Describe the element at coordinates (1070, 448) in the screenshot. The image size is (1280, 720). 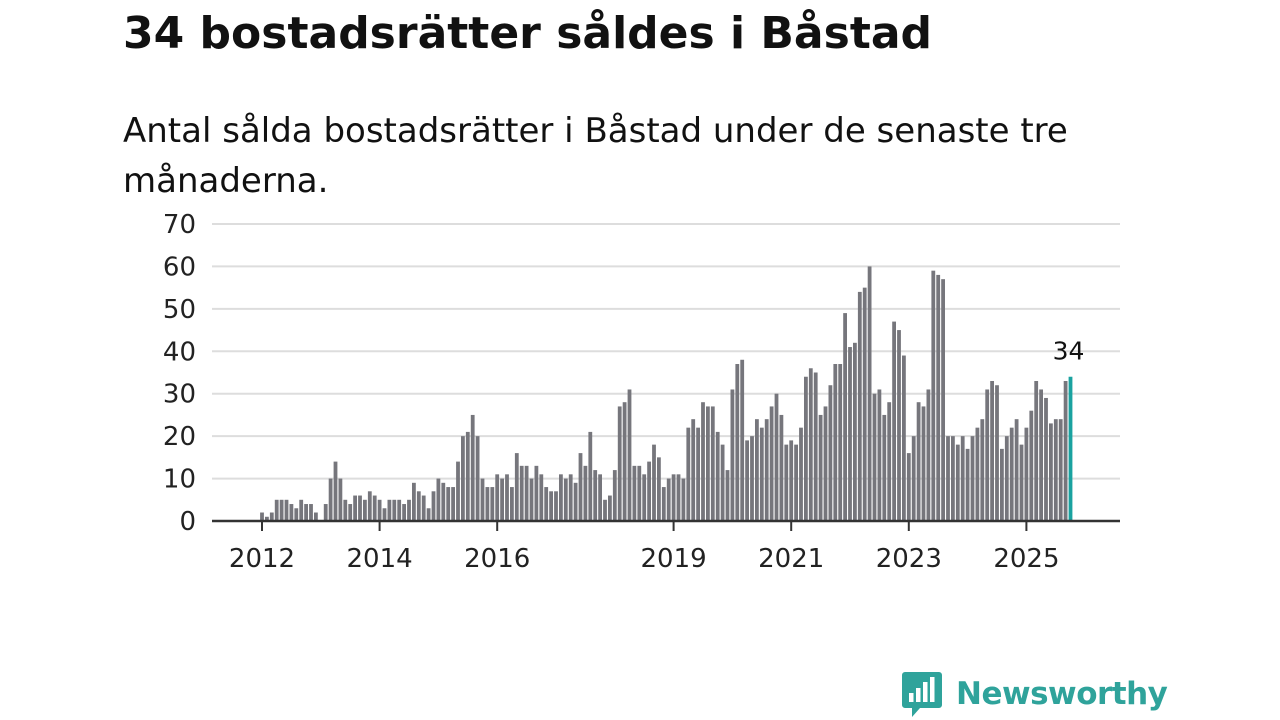
I see `bar-highlight` at that location.